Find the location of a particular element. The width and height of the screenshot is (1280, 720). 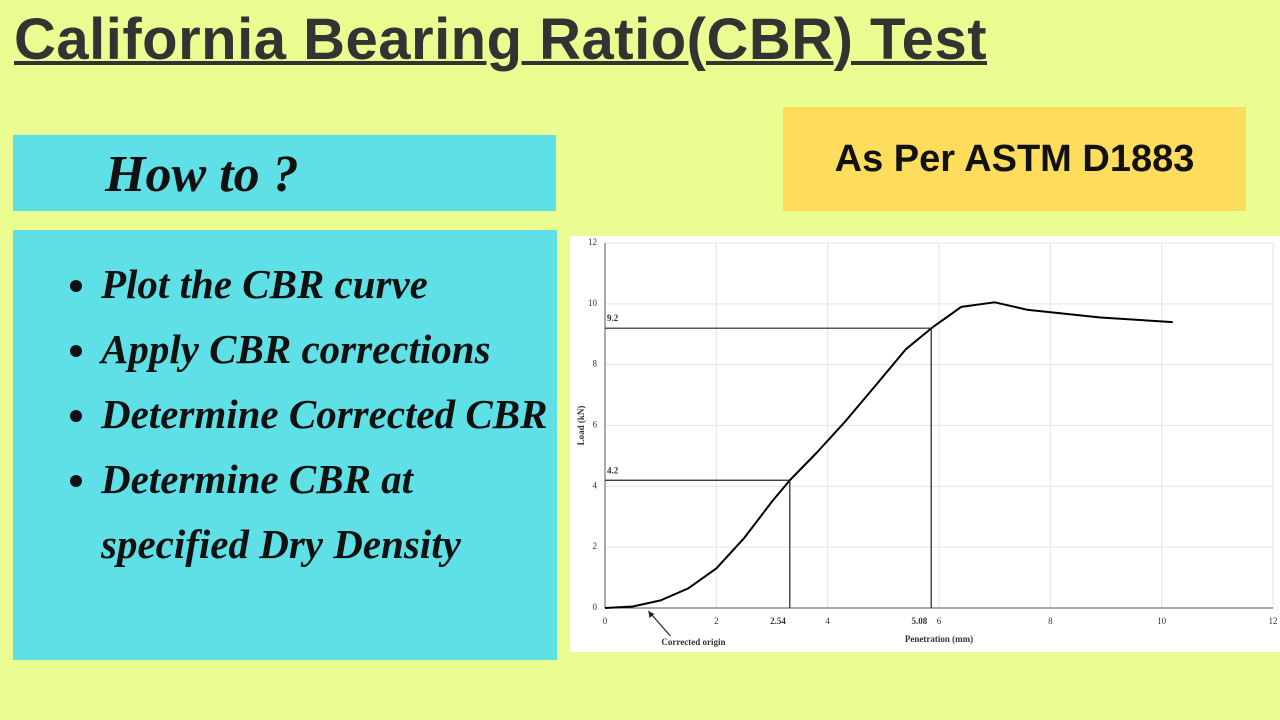

title: California Bearing Ratio(CBR) Test is located at coordinates (501, 39).